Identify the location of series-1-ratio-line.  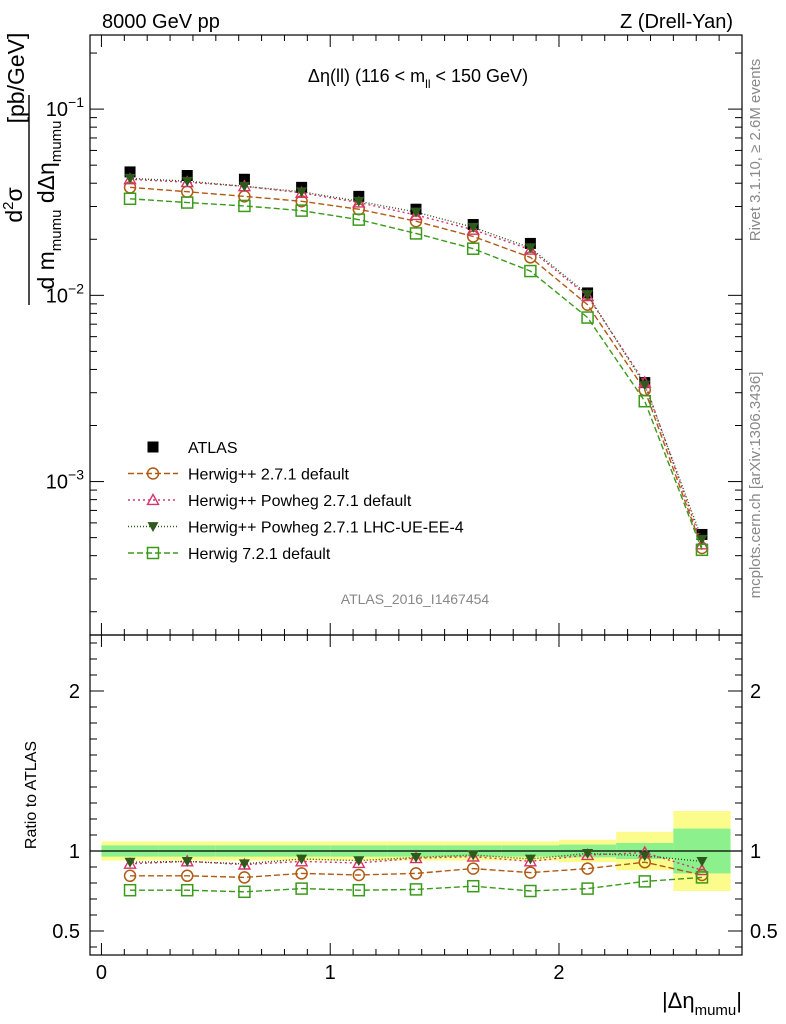
(416, 870).